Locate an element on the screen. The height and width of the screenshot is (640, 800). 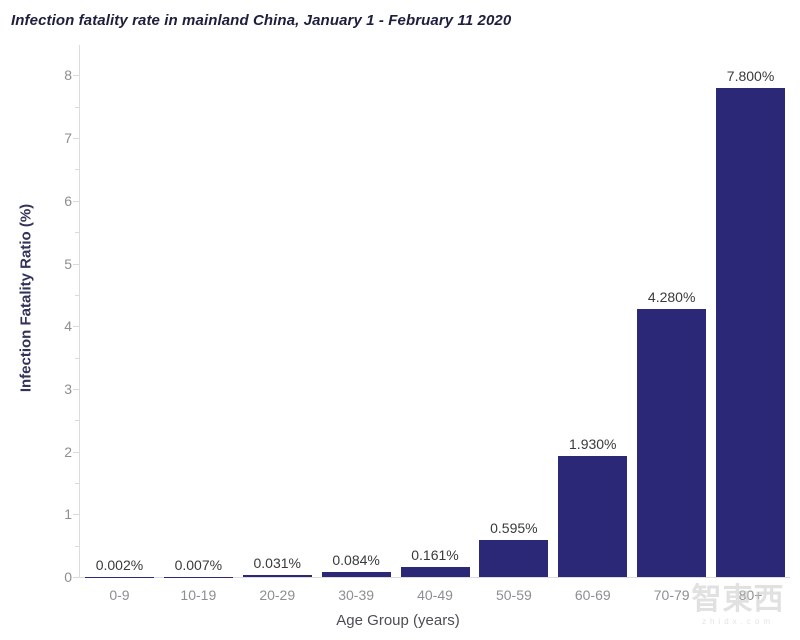
bar-value-label-60-69: 1.930% is located at coordinates (593, 443).